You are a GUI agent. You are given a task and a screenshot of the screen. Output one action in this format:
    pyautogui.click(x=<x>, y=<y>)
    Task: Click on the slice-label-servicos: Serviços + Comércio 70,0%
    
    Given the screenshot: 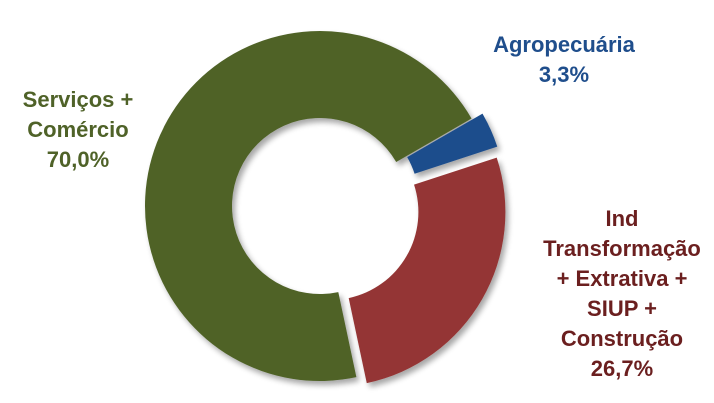 What is the action you would take?
    pyautogui.click(x=78, y=129)
    